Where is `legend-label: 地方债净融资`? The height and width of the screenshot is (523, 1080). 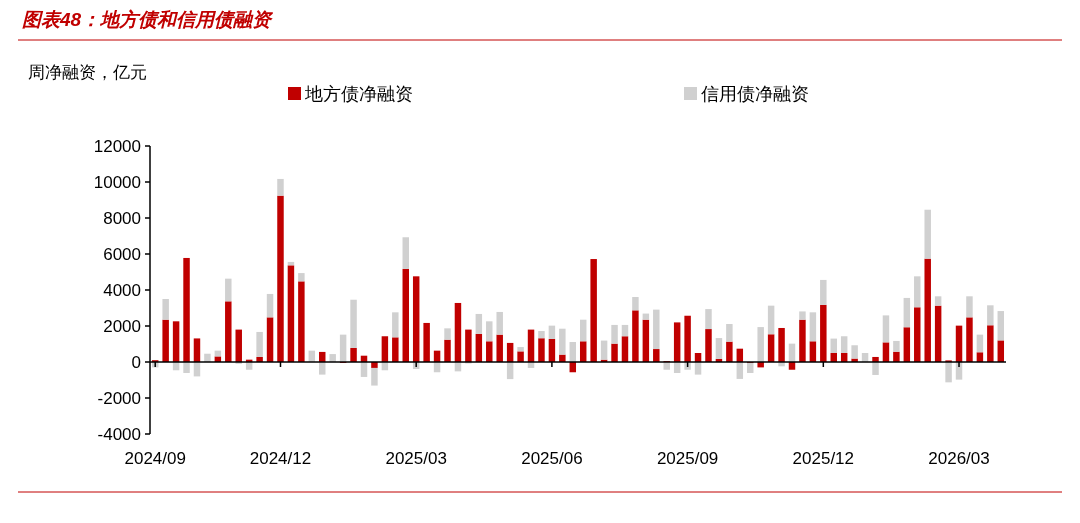 legend-label: 地方债净融资 is located at coordinates (358, 94).